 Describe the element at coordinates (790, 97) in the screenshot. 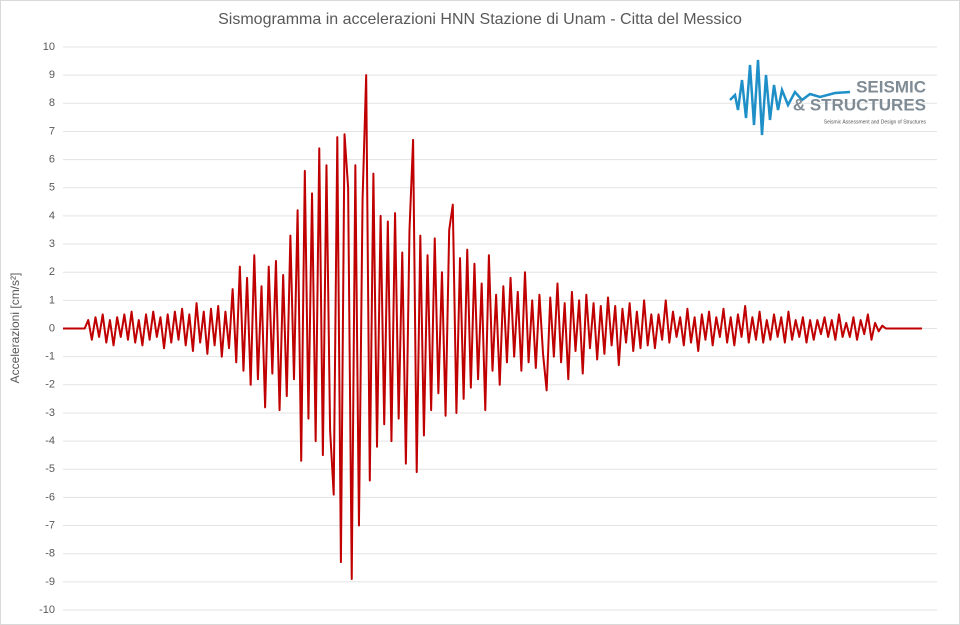

I see `logo-wave` at that location.